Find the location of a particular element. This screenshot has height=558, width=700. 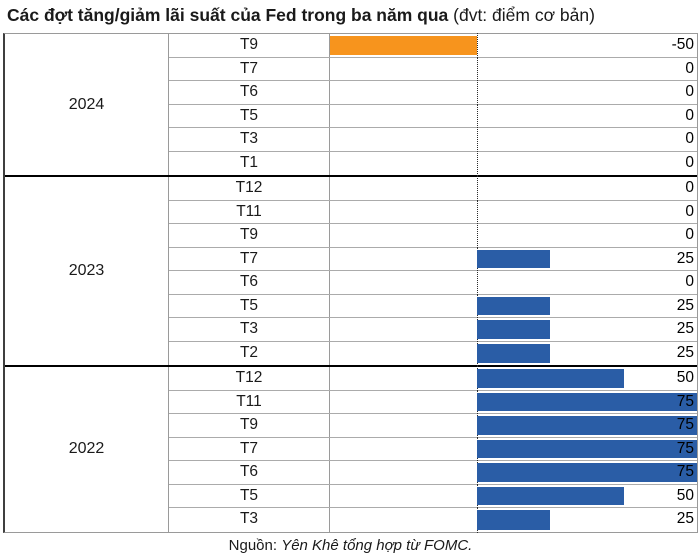

data-row-2023-T12: T12 0 is located at coordinates (433, 188).